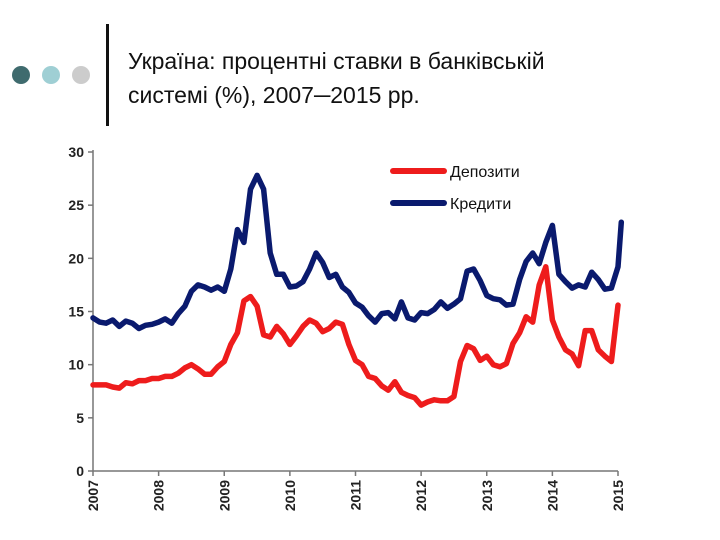 This screenshot has height=540, width=720. Describe the element at coordinates (76, 152) in the screenshot. I see `y-tick-label: 30` at that location.